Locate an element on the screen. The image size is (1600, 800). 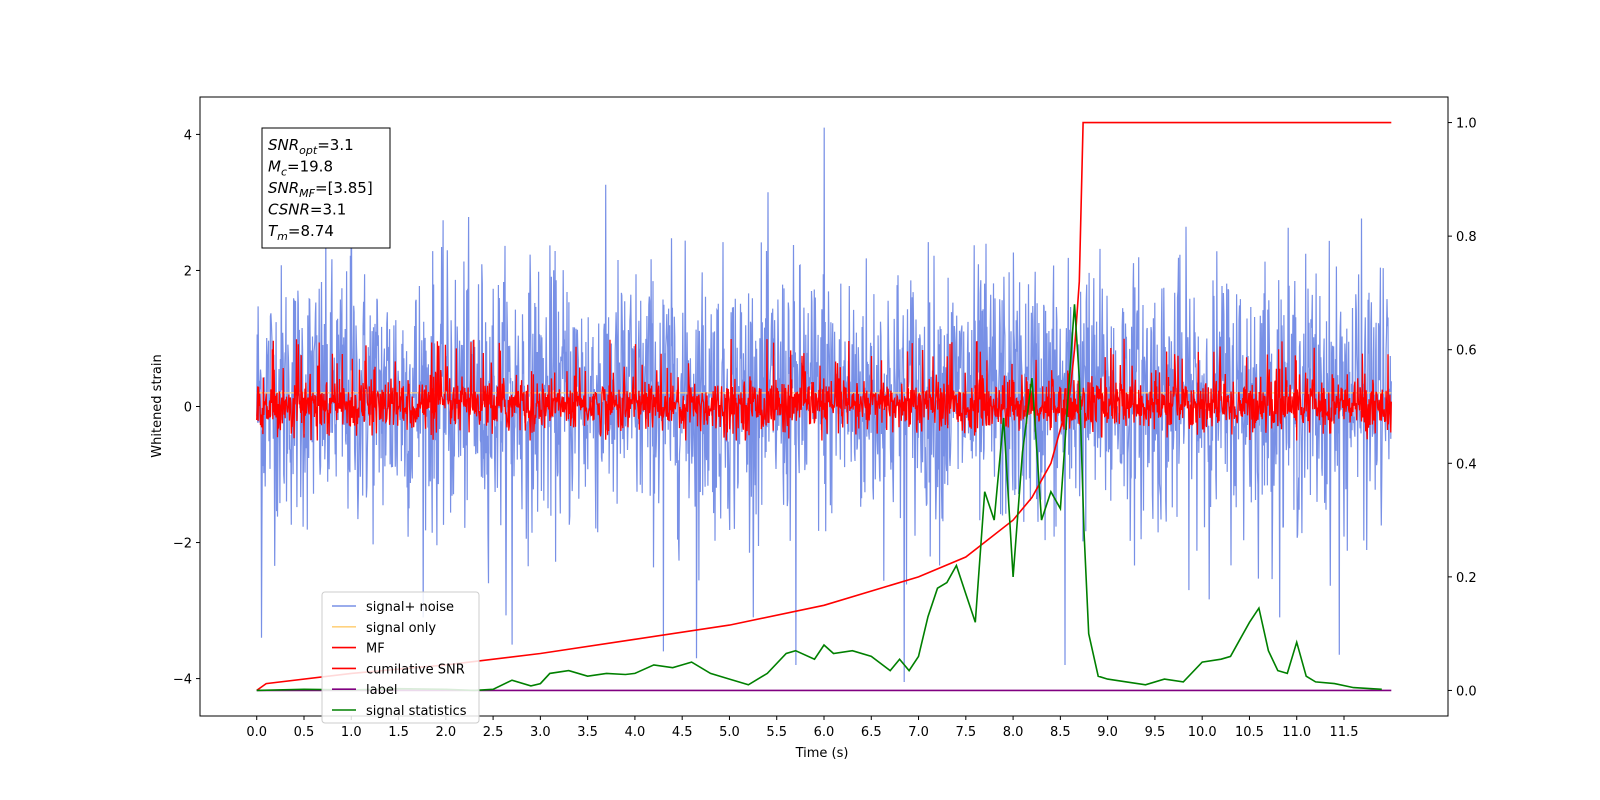
info-box-frame is located at coordinates (326, 188).